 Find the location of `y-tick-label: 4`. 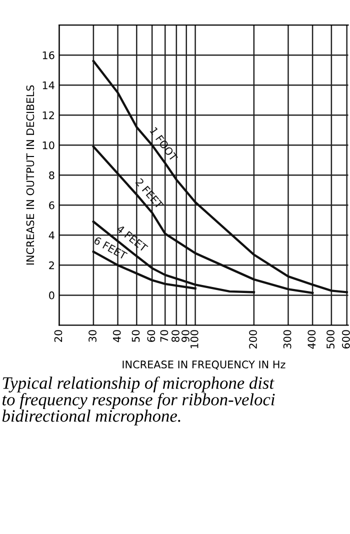

y-tick-label: 4 is located at coordinates (51, 236).